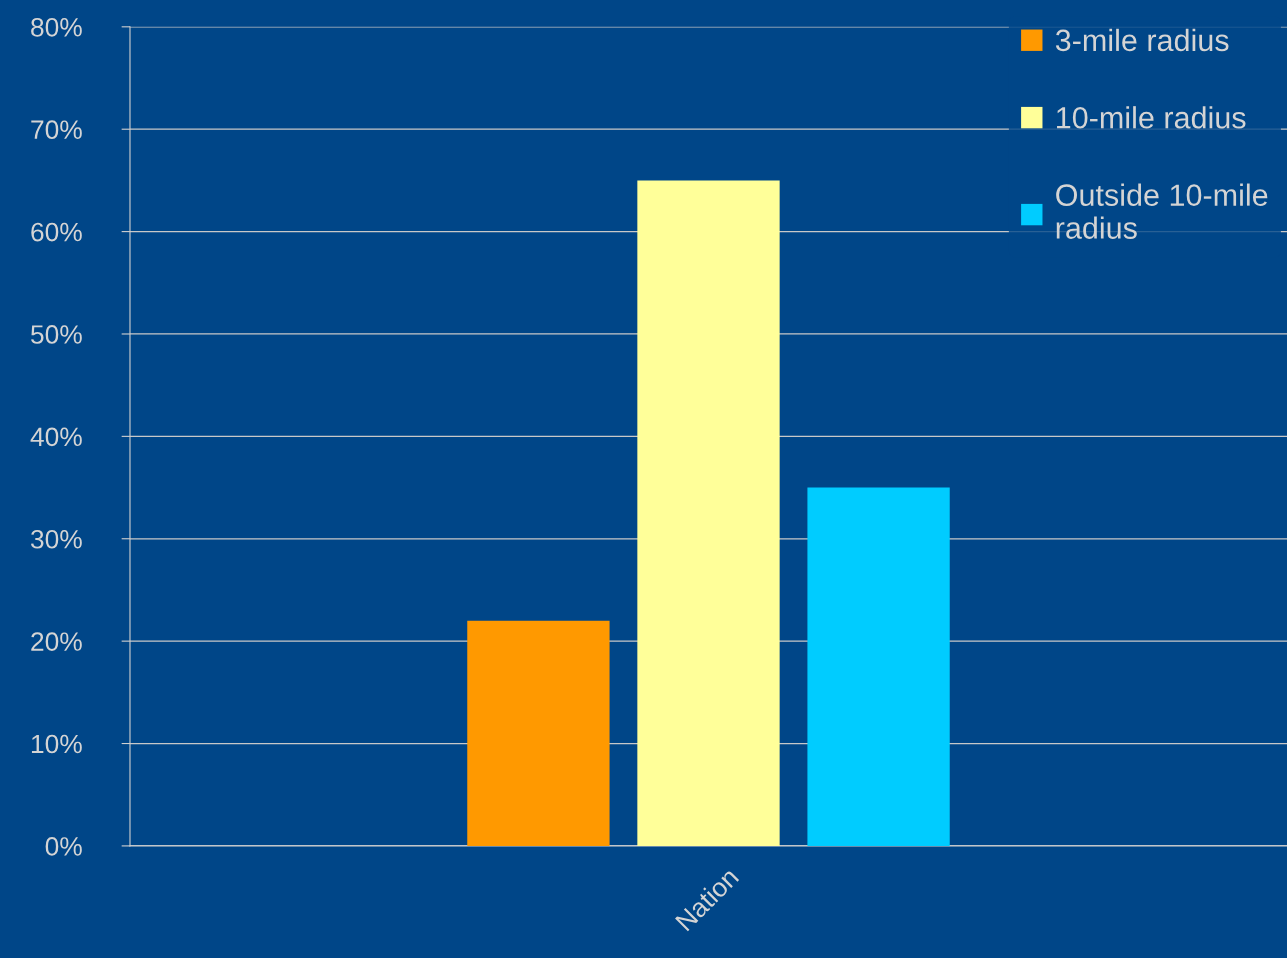 This screenshot has height=958, width=1287. Describe the element at coordinates (56, 539) in the screenshot. I see `y-tick-label: 30%` at that location.